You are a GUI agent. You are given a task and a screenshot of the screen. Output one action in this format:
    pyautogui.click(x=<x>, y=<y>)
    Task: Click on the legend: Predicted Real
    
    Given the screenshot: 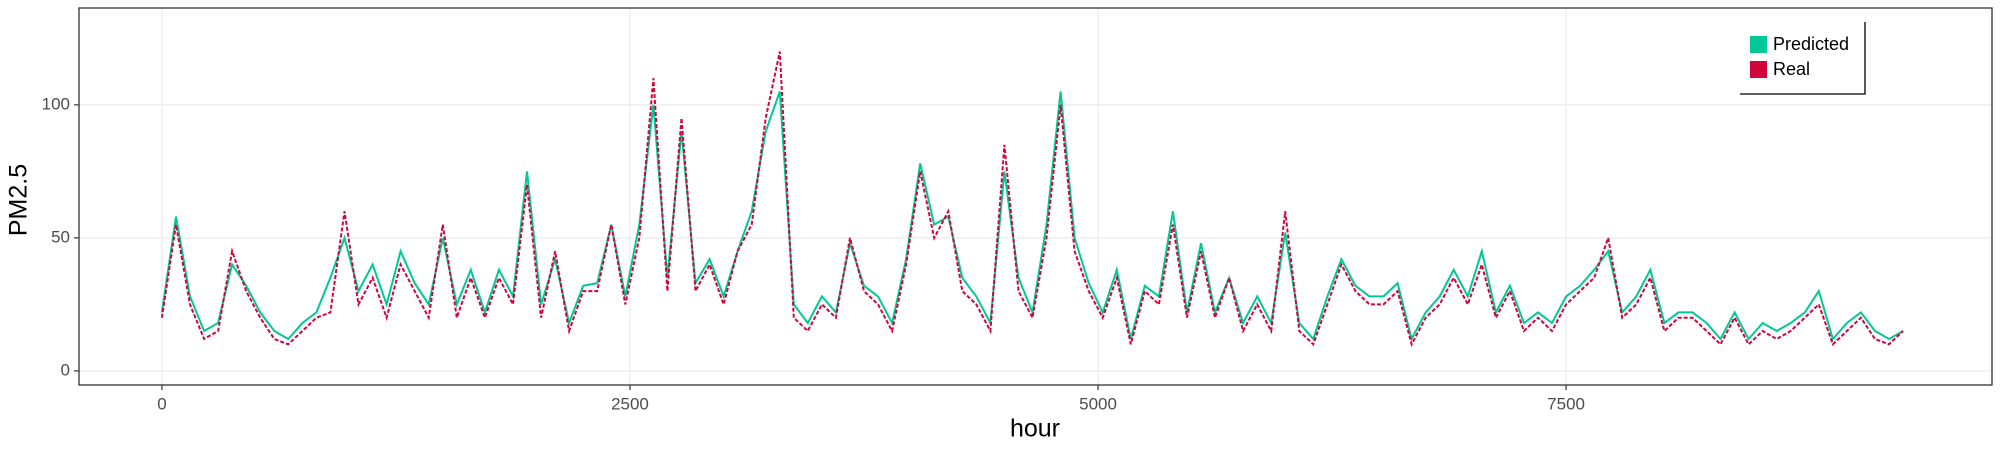 What is the action you would take?
    pyautogui.click(x=1803, y=58)
    